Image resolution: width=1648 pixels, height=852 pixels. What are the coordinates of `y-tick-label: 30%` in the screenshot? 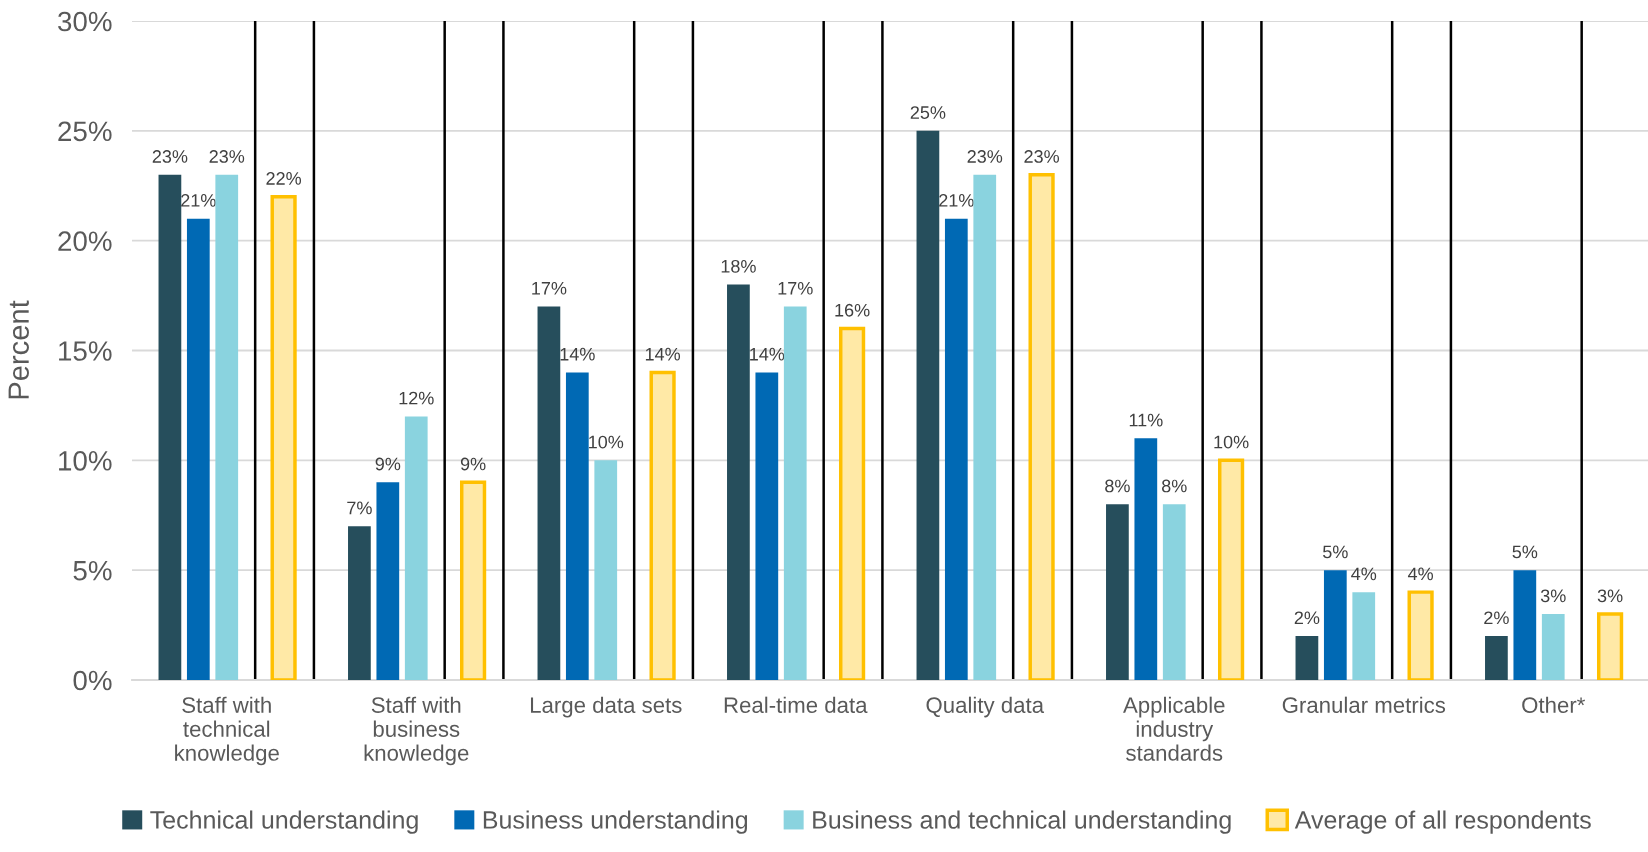 It's located at (85, 21).